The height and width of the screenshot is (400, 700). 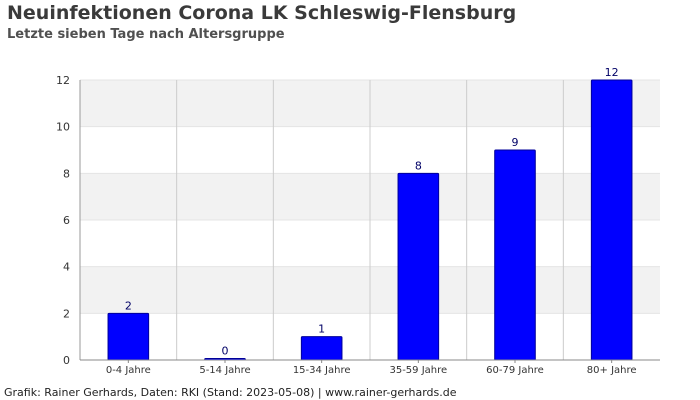 What do you see at coordinates (418, 165) in the screenshot?
I see `data-label-4: 8` at bounding box center [418, 165].